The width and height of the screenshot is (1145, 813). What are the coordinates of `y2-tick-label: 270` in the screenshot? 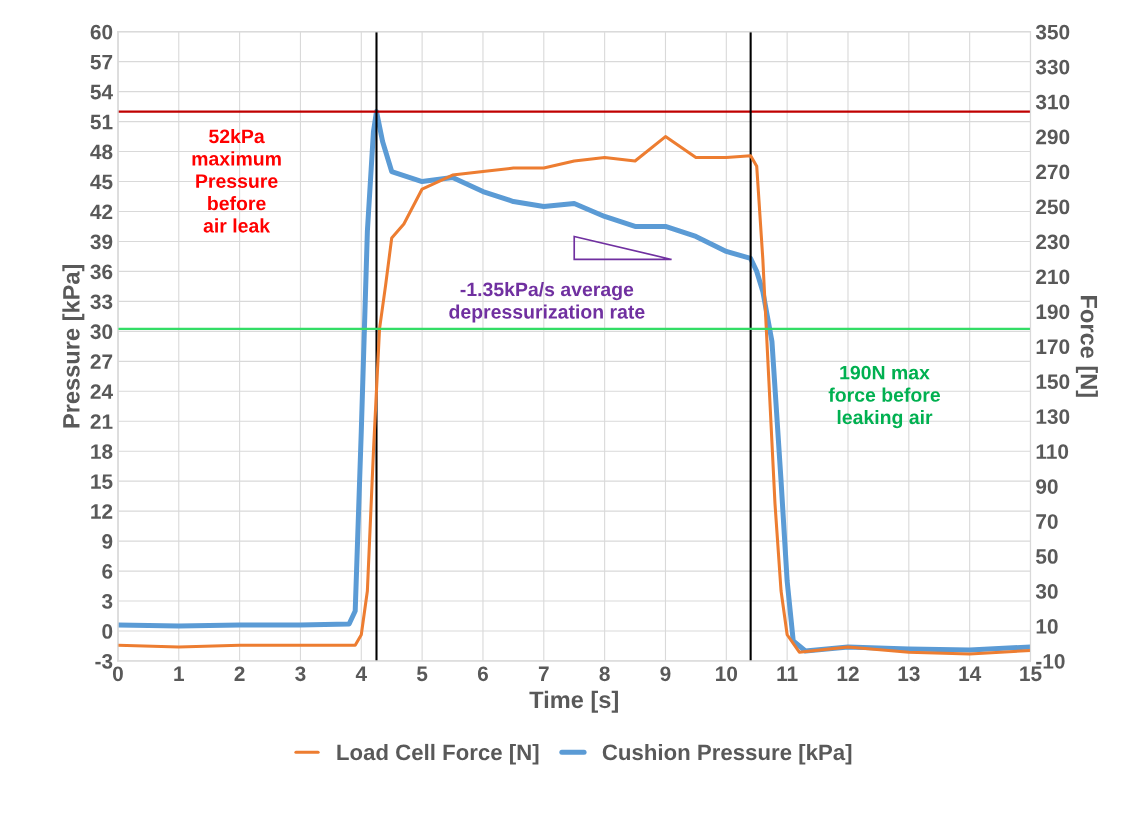 It's located at (1053, 172).